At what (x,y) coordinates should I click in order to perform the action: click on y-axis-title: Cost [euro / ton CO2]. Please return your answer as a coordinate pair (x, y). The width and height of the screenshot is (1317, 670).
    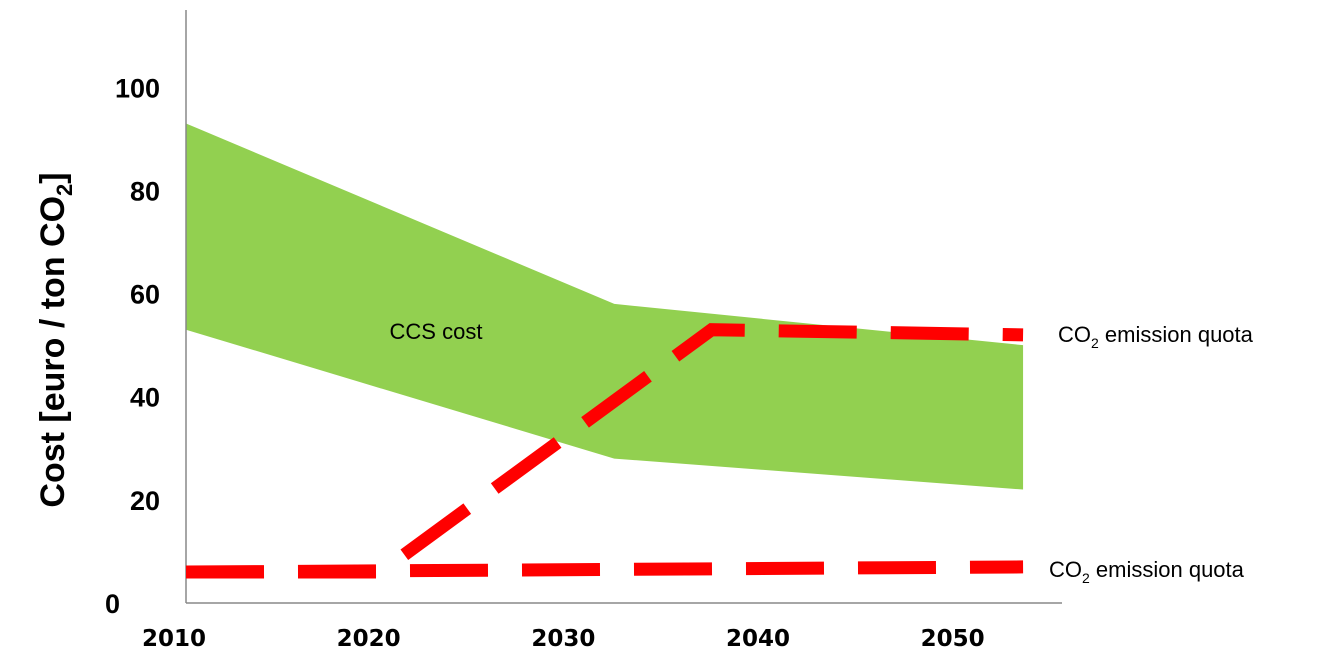
    Looking at the image, I should click on (55, 339).